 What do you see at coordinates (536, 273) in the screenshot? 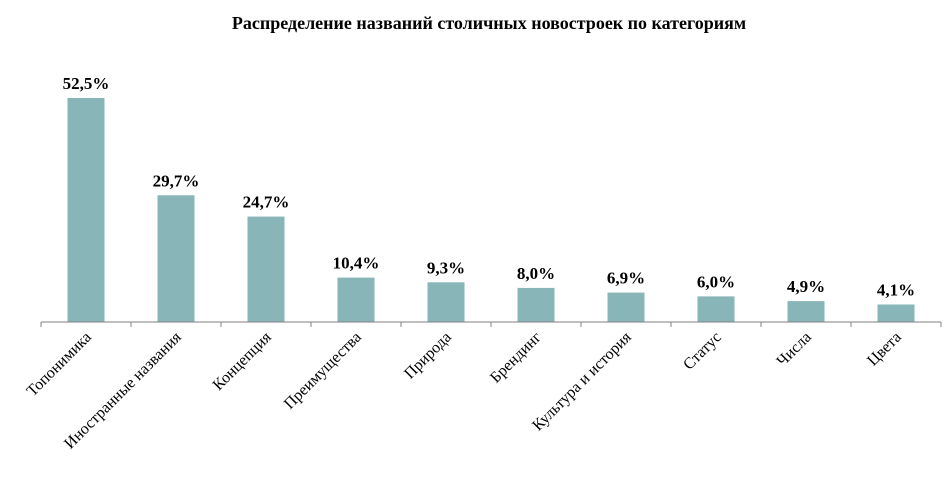
I see `bar-value-label: 8,0%` at bounding box center [536, 273].